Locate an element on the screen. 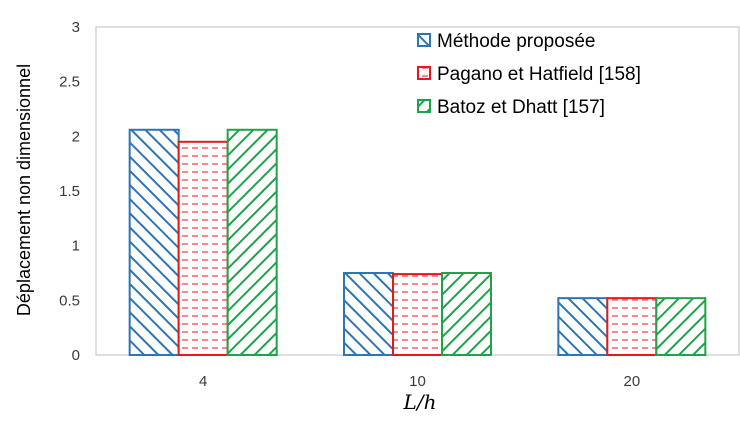 This screenshot has width=740, height=422. y-tick-label: 3 is located at coordinates (76, 27).